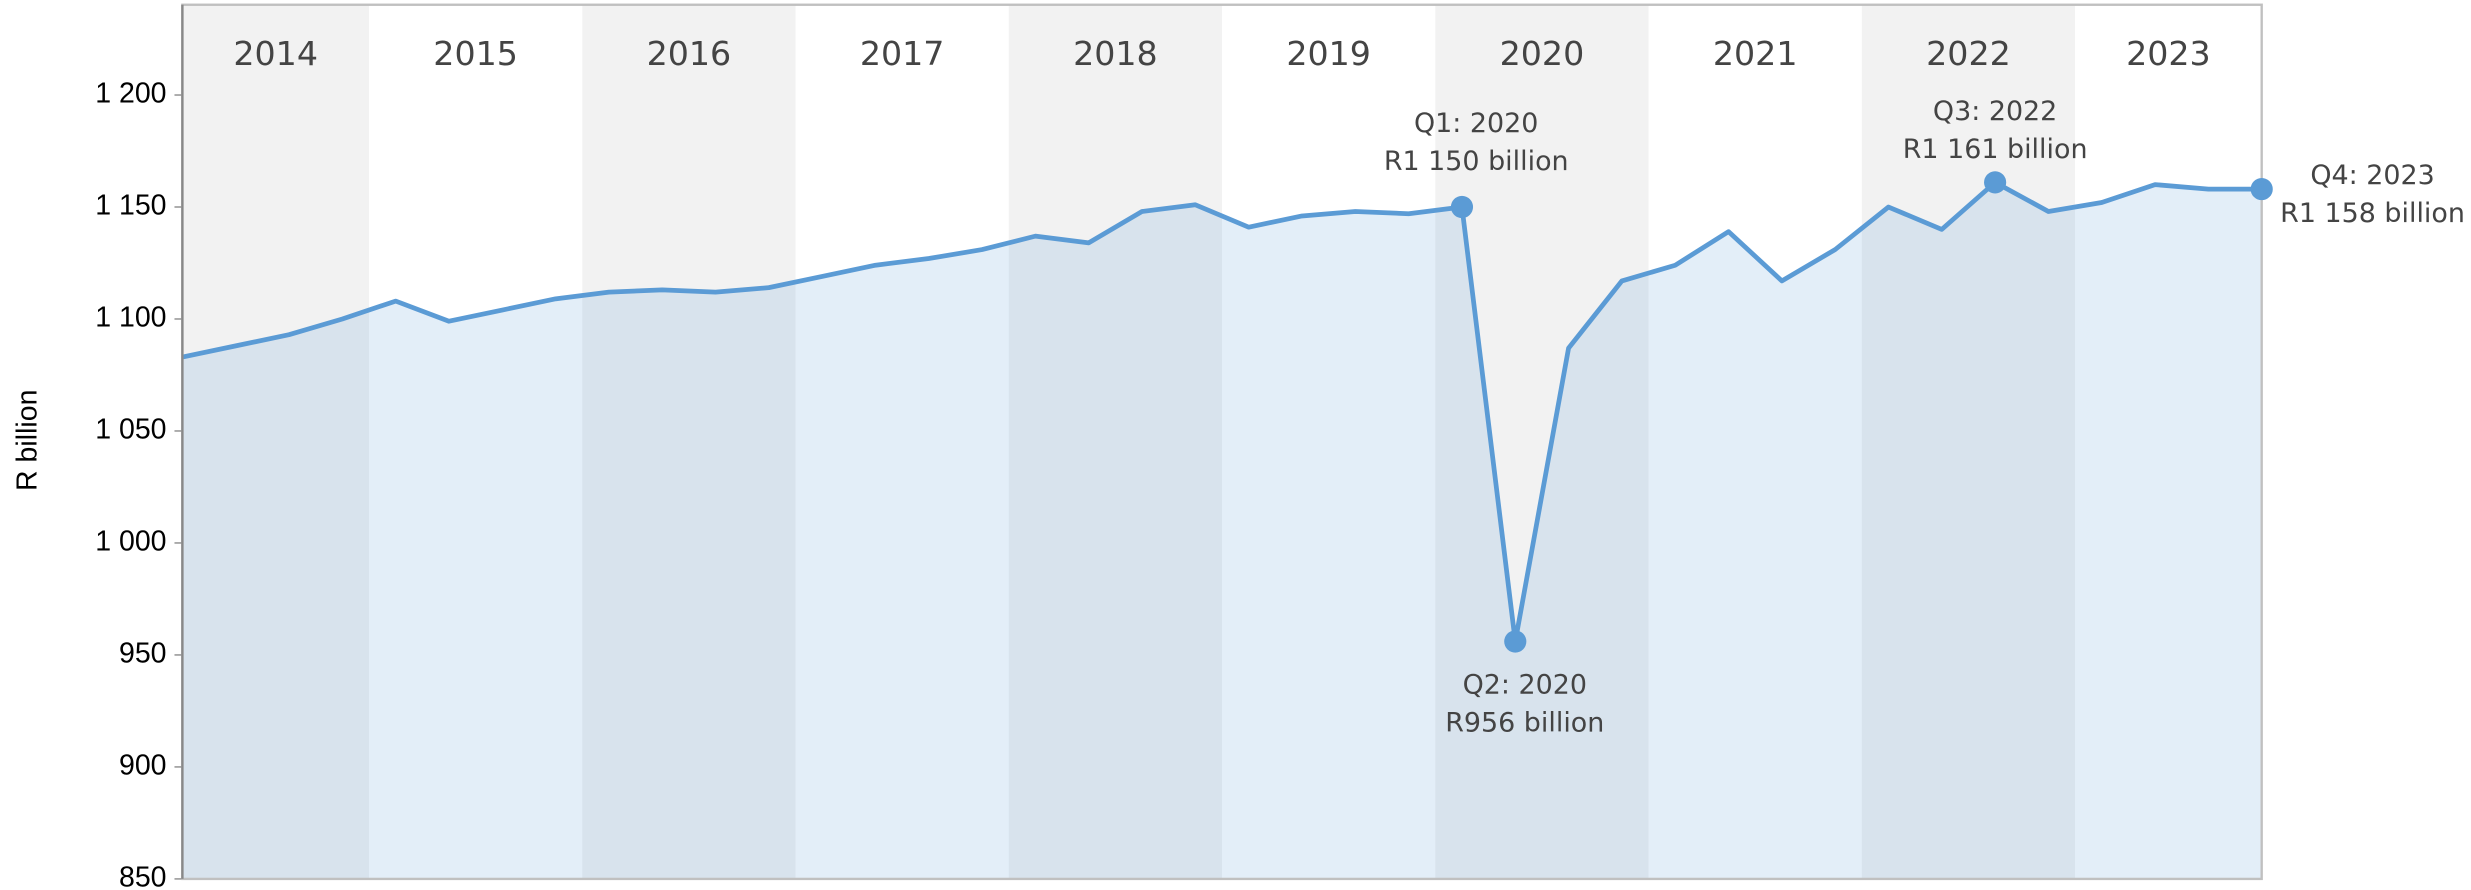  Describe the element at coordinates (2168, 53) in the screenshot. I see `year-label: 2023` at that location.